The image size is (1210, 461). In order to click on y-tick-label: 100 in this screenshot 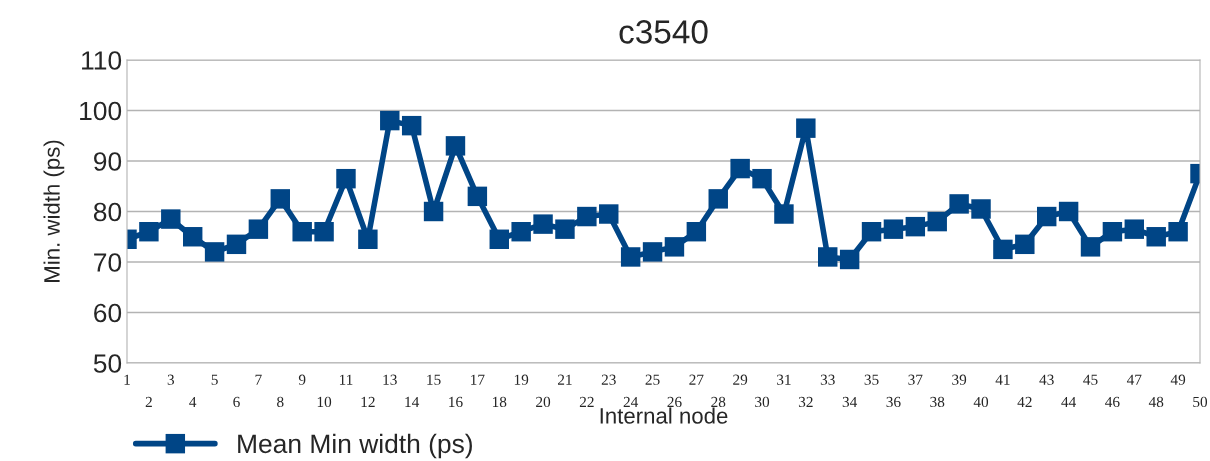, I will do `click(101, 111)`.